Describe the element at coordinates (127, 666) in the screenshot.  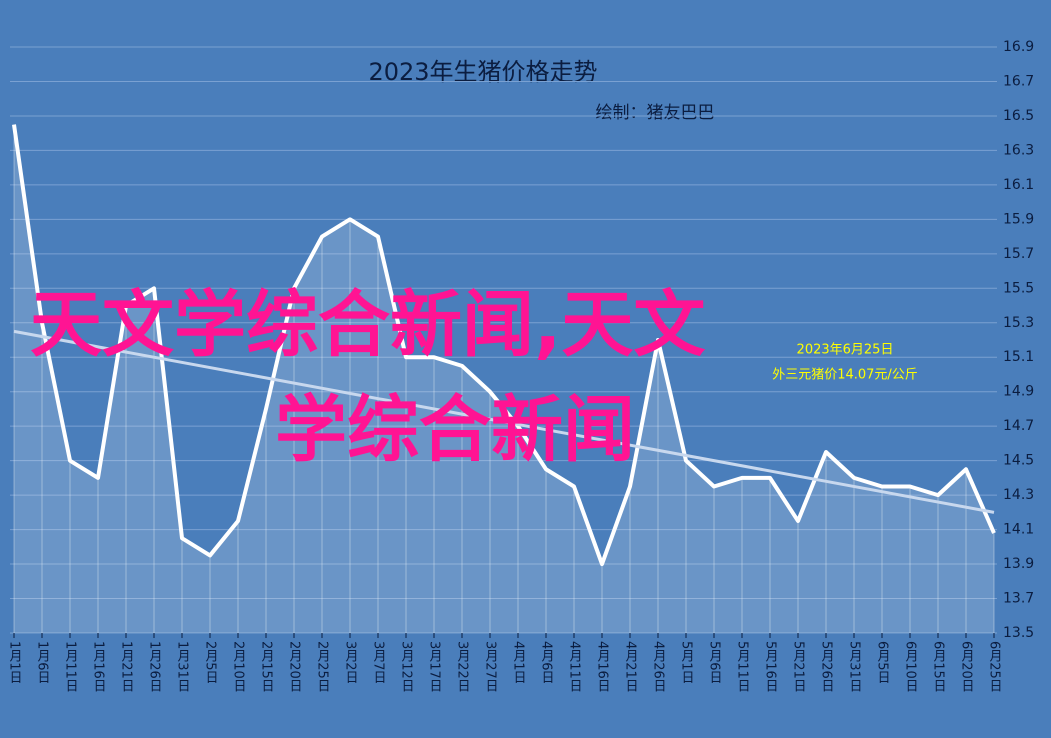
I see `x-tick-label: 1月21日` at that location.